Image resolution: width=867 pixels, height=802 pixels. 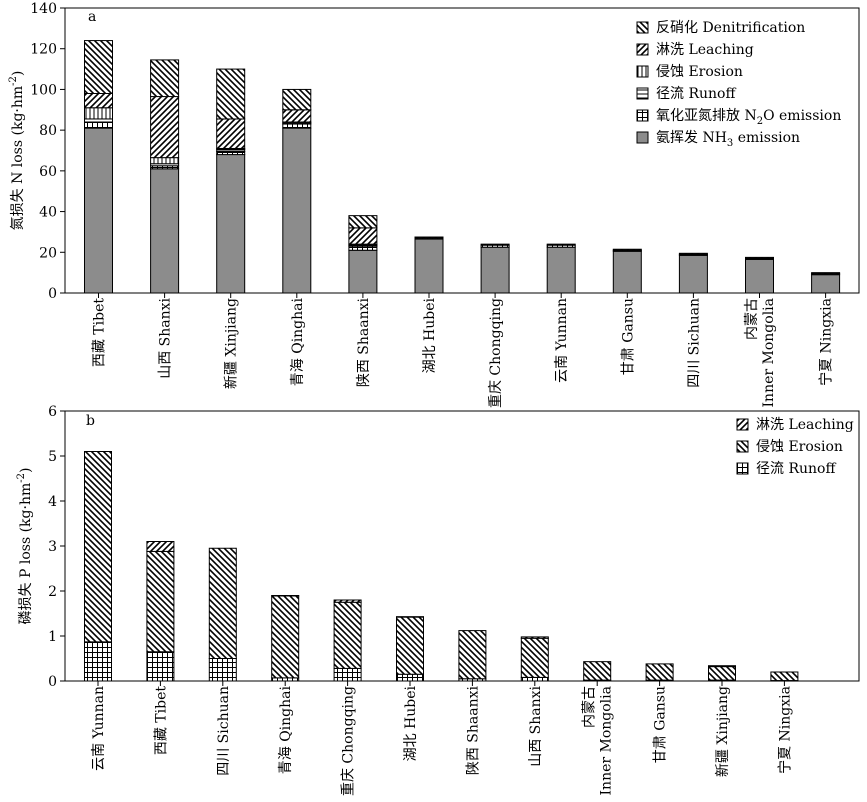 I want to click on y-tick-label: 4, so click(x=52, y=502).